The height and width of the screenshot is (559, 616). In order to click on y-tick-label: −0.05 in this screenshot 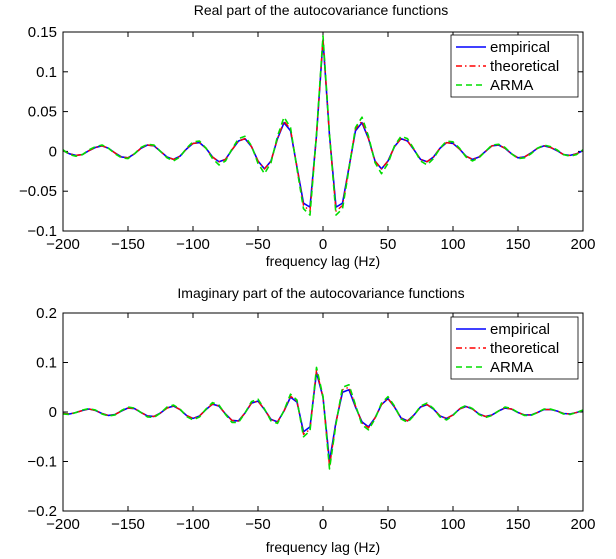, I will do `click(38, 191)`.